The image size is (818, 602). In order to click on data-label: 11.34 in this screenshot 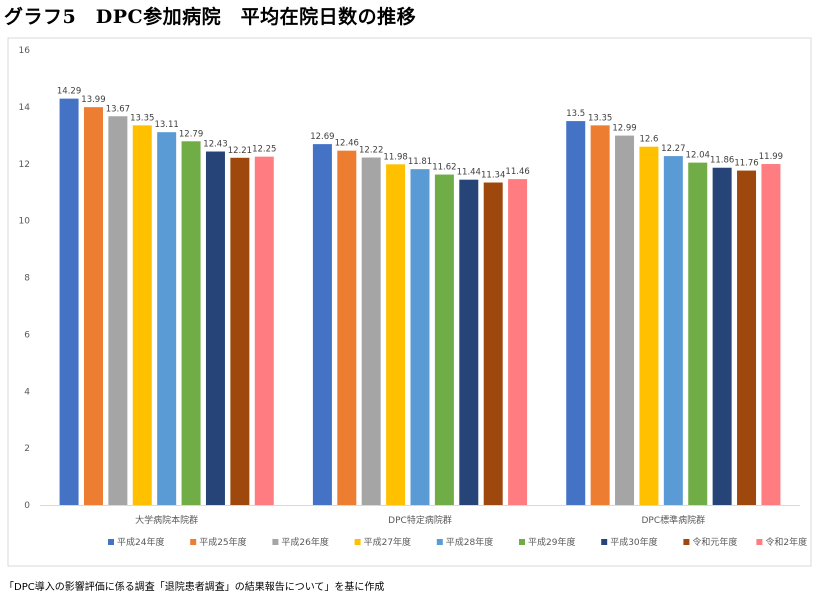, I will do `click(493, 176)`.